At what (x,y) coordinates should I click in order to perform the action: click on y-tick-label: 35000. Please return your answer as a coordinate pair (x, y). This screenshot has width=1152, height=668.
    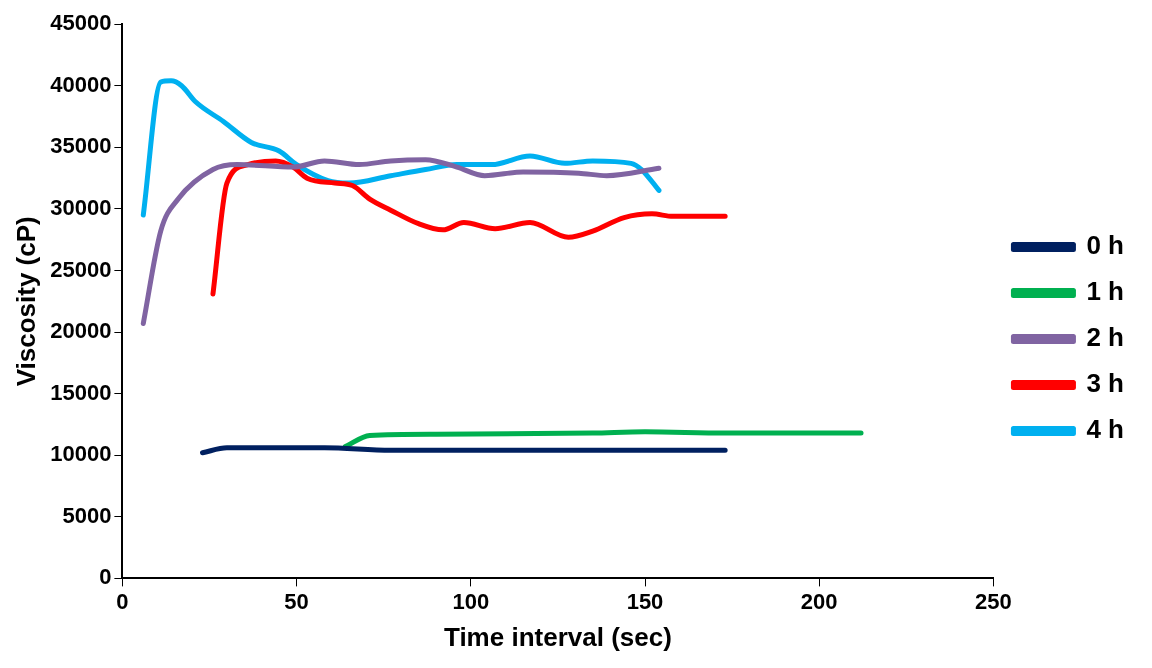
    Looking at the image, I should click on (81, 146).